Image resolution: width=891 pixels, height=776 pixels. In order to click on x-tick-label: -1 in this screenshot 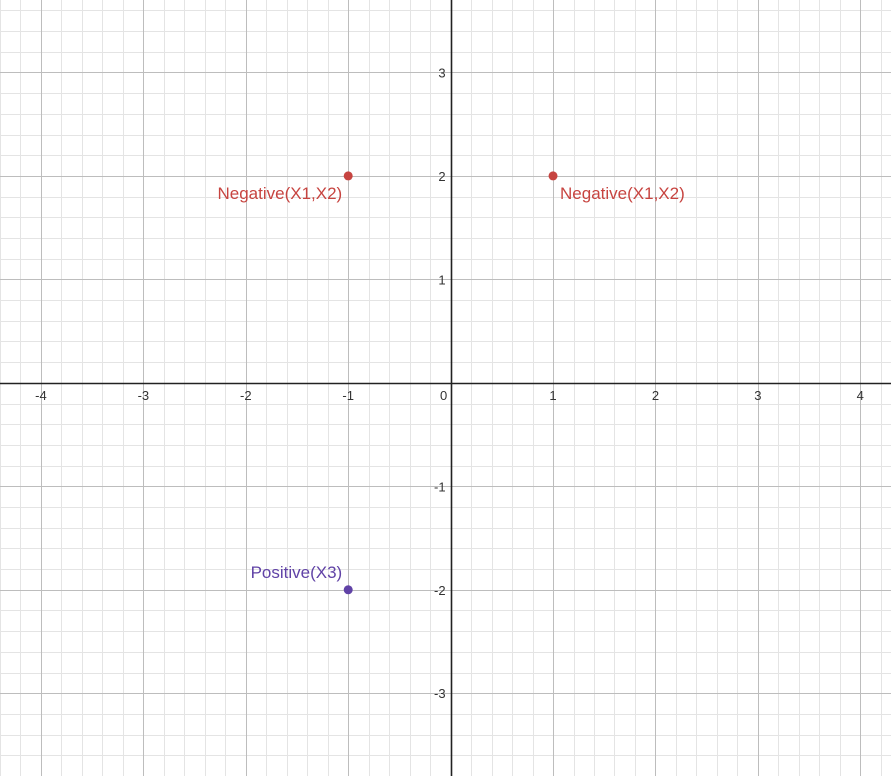, I will do `click(348, 395)`.